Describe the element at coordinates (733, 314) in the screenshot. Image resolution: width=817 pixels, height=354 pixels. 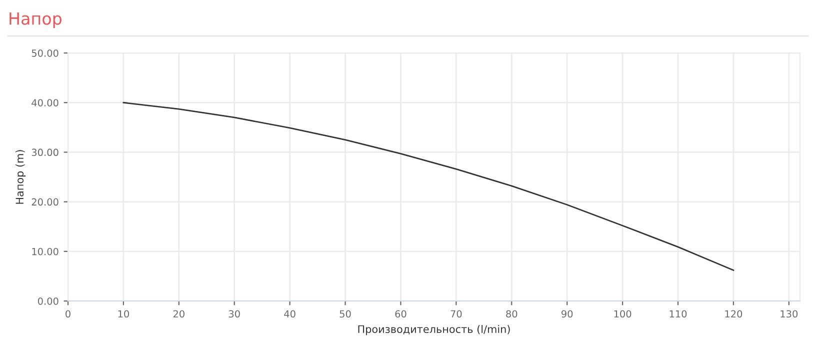
I see `x-tick-label: 120` at that location.